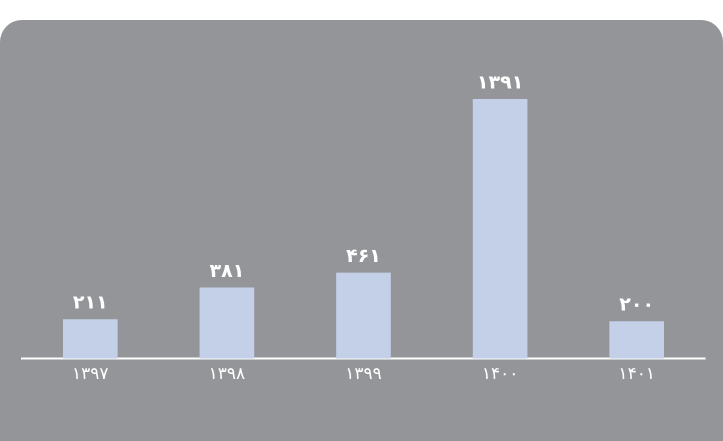 This screenshot has height=441, width=723. What do you see at coordinates (227, 374) in the screenshot?
I see `x-tick-label: ۱۳۹۸` at bounding box center [227, 374].